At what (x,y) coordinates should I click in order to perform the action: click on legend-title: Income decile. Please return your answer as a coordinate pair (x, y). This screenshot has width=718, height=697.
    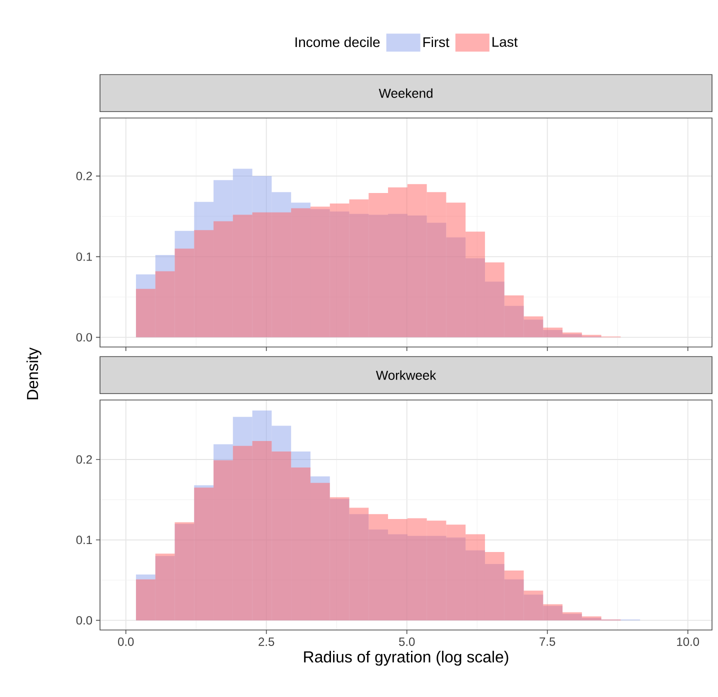
    Looking at the image, I should click on (338, 42).